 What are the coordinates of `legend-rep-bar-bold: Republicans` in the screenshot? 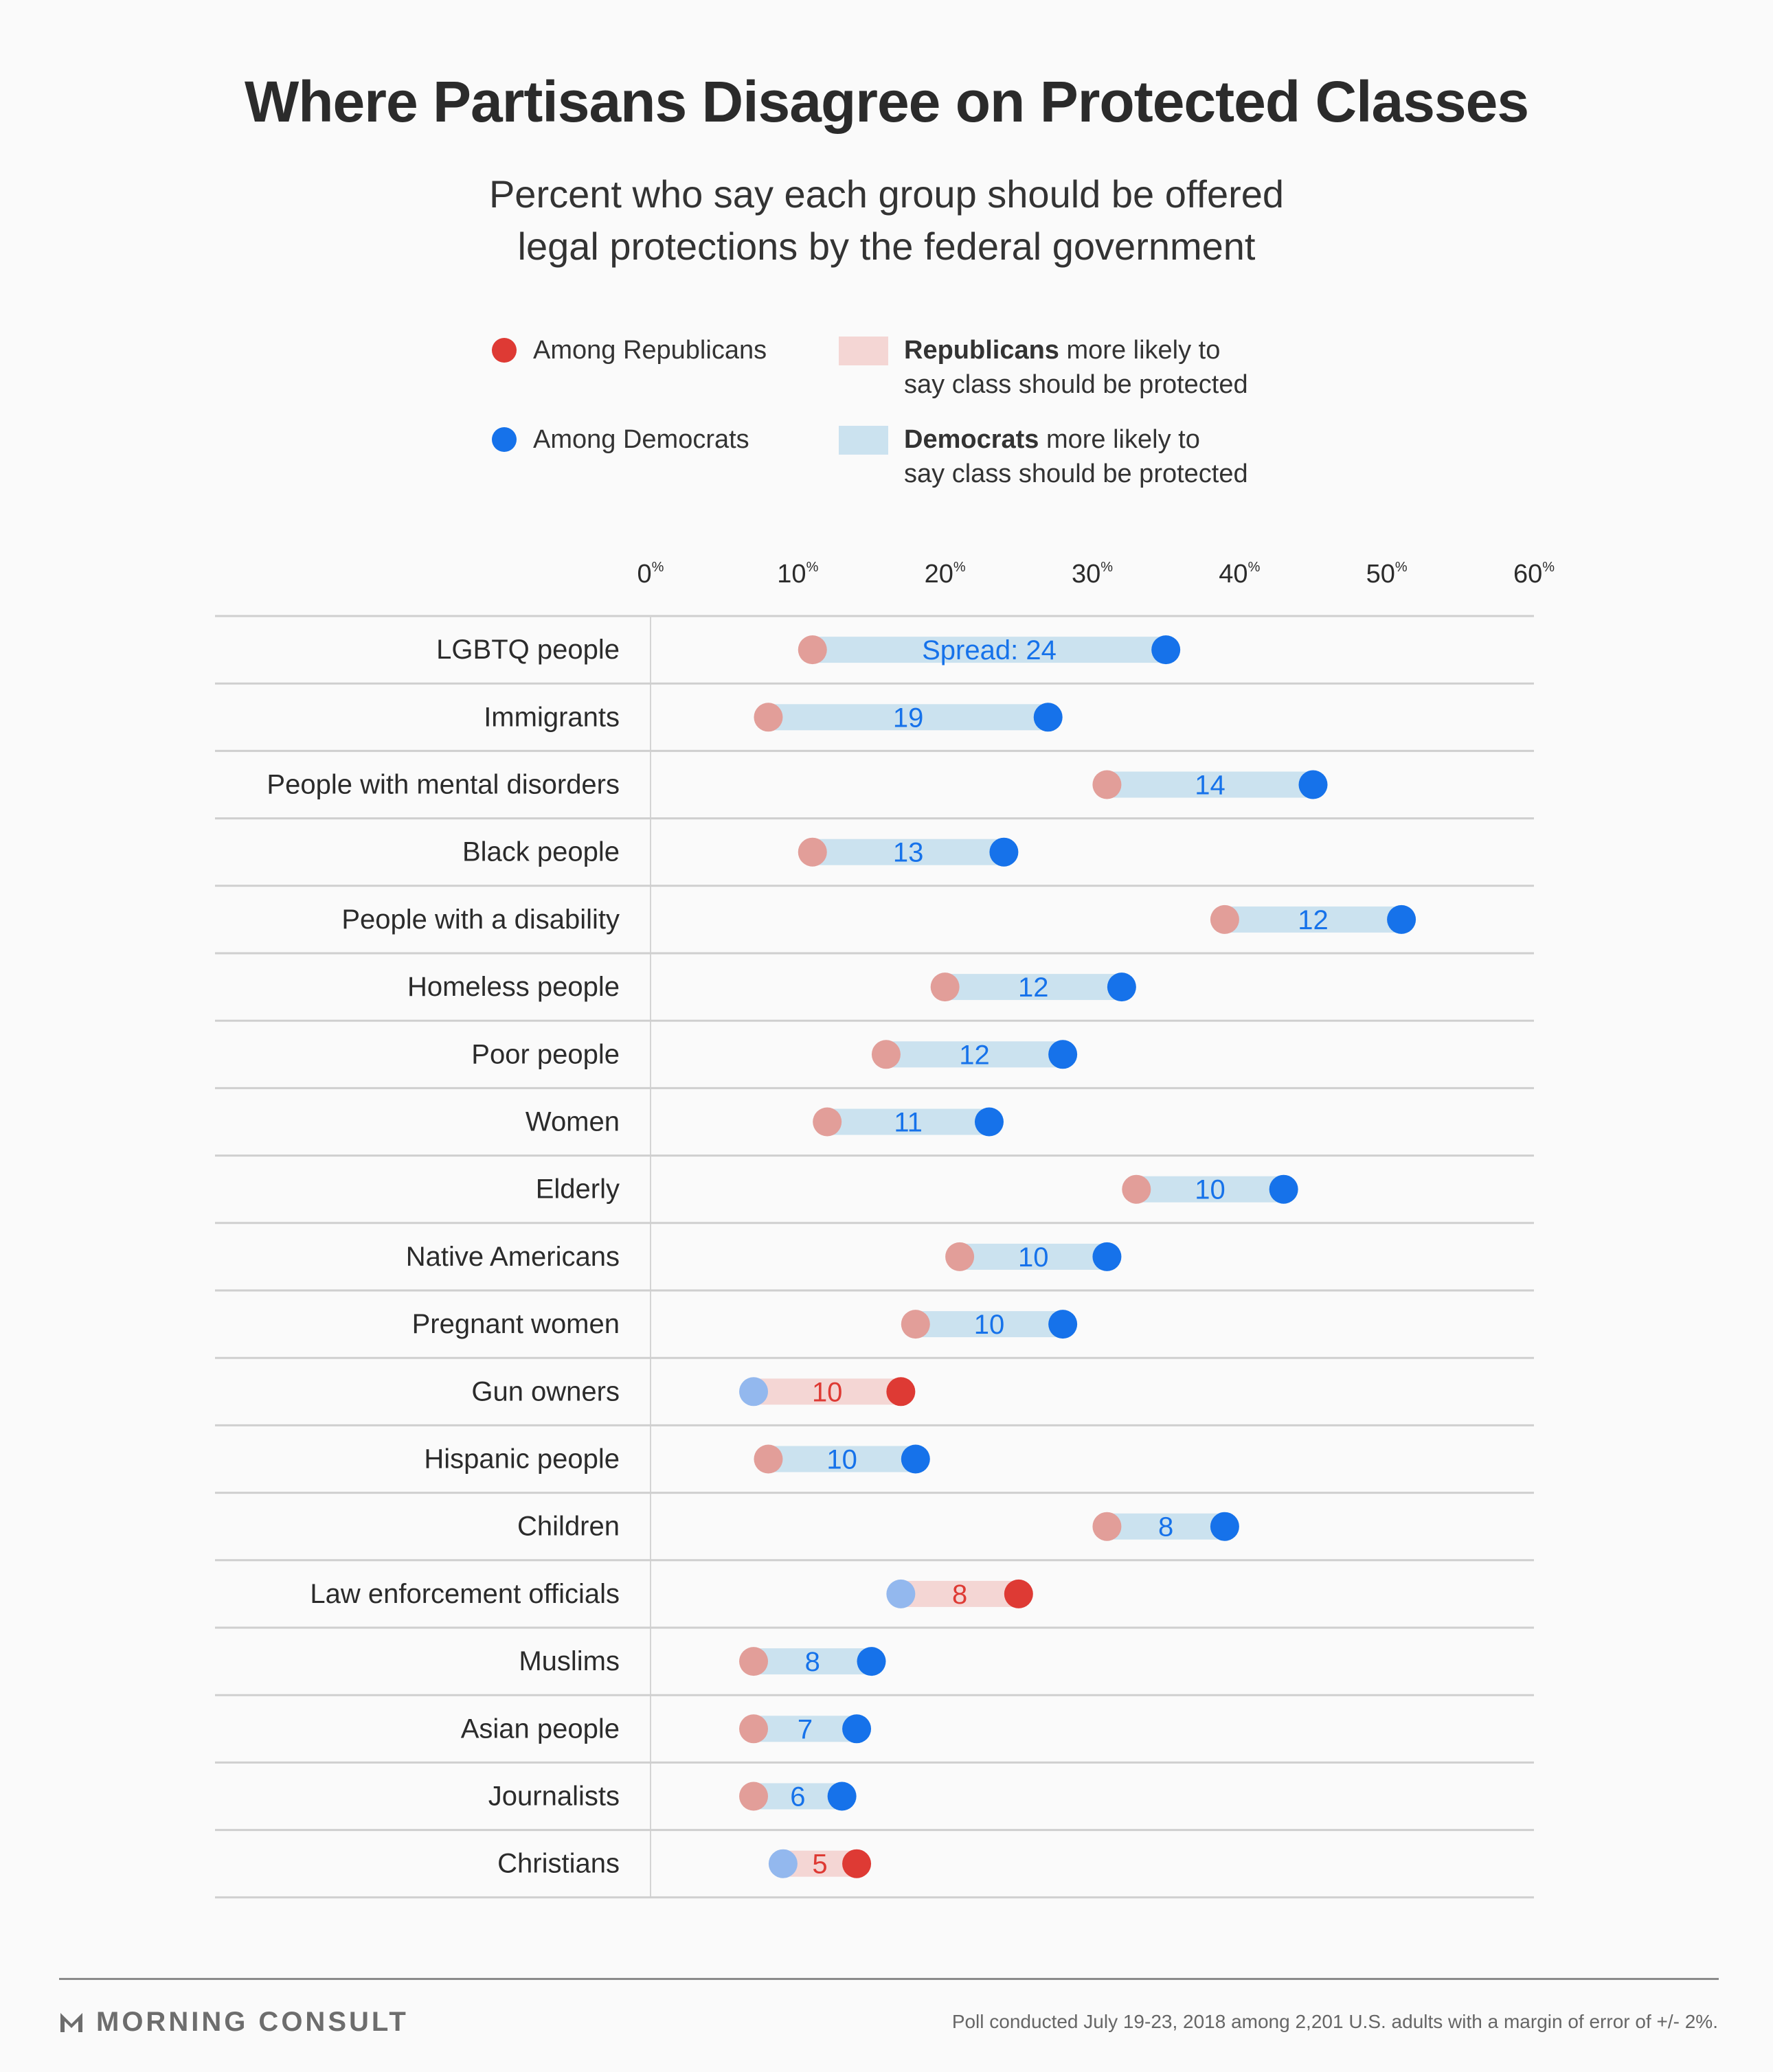 It's located at (981, 350).